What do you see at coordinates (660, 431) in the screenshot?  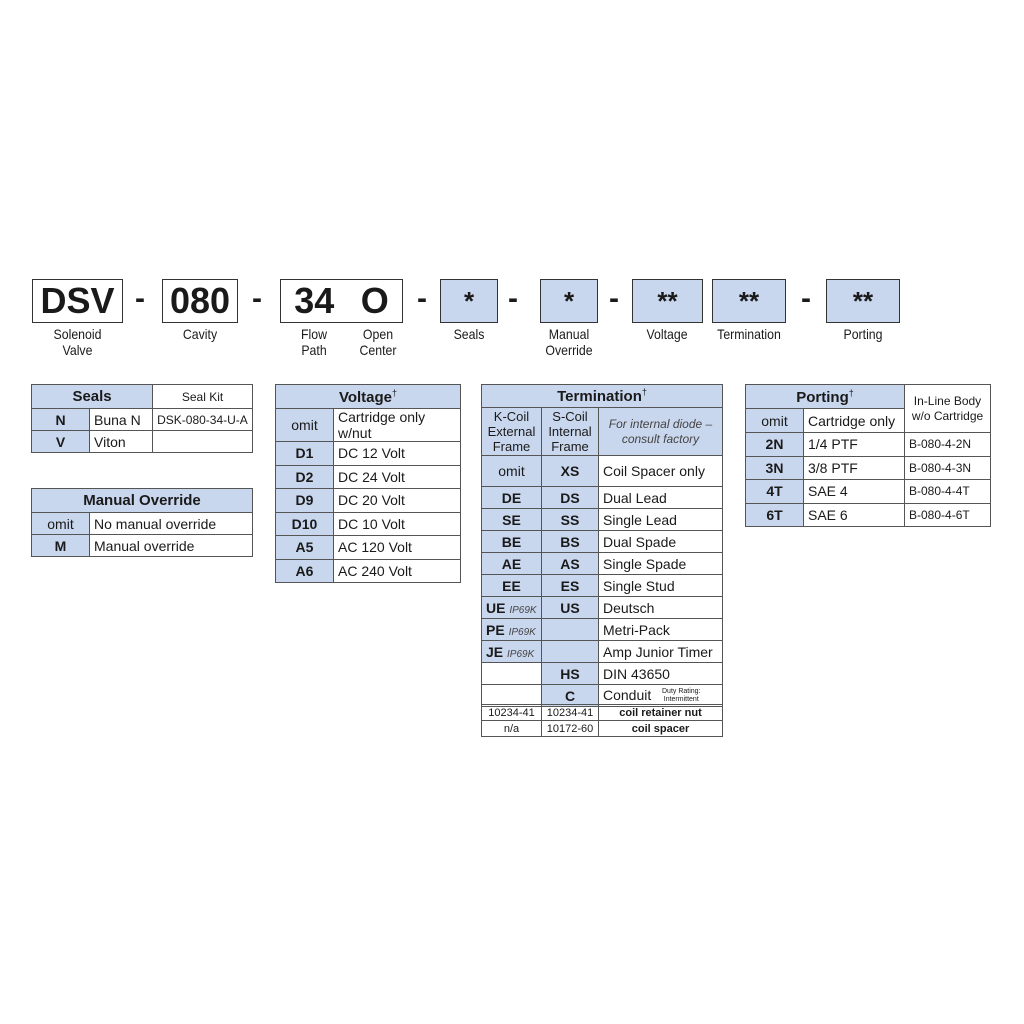 I see `diode-note: For internal diode – consult factory` at bounding box center [660, 431].